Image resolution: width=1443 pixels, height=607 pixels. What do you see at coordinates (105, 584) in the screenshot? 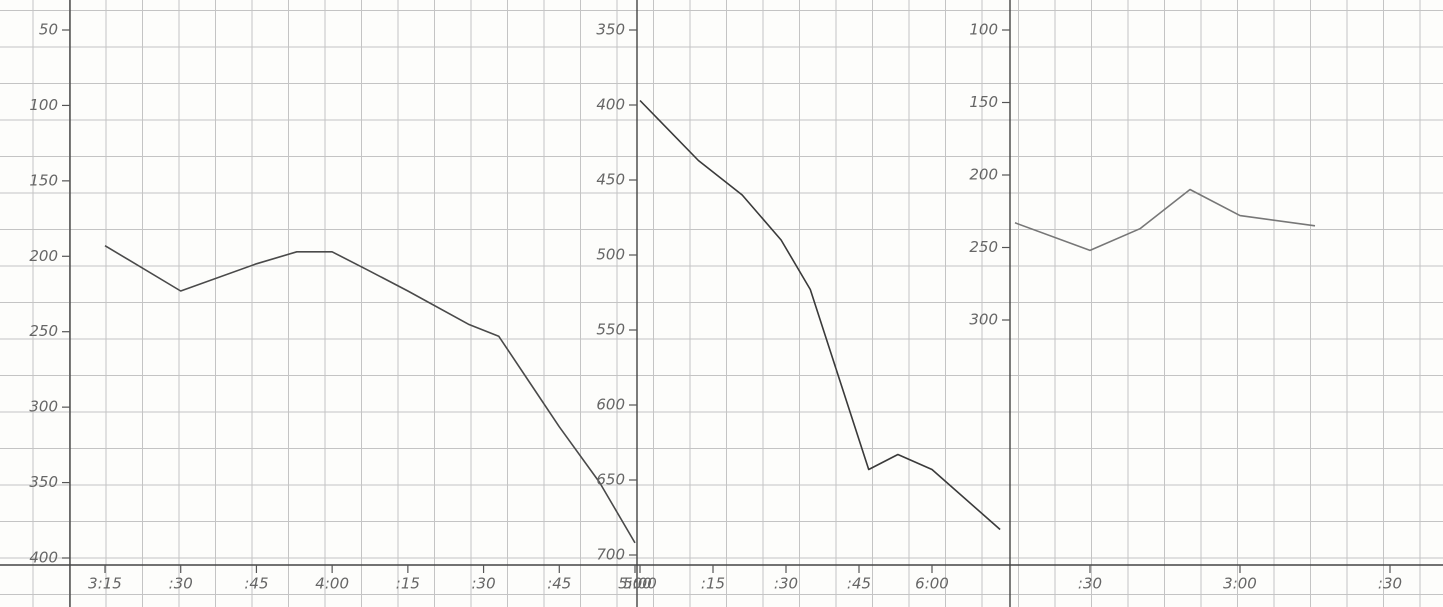
I see `x-tick-label: 3:15` at bounding box center [105, 584].